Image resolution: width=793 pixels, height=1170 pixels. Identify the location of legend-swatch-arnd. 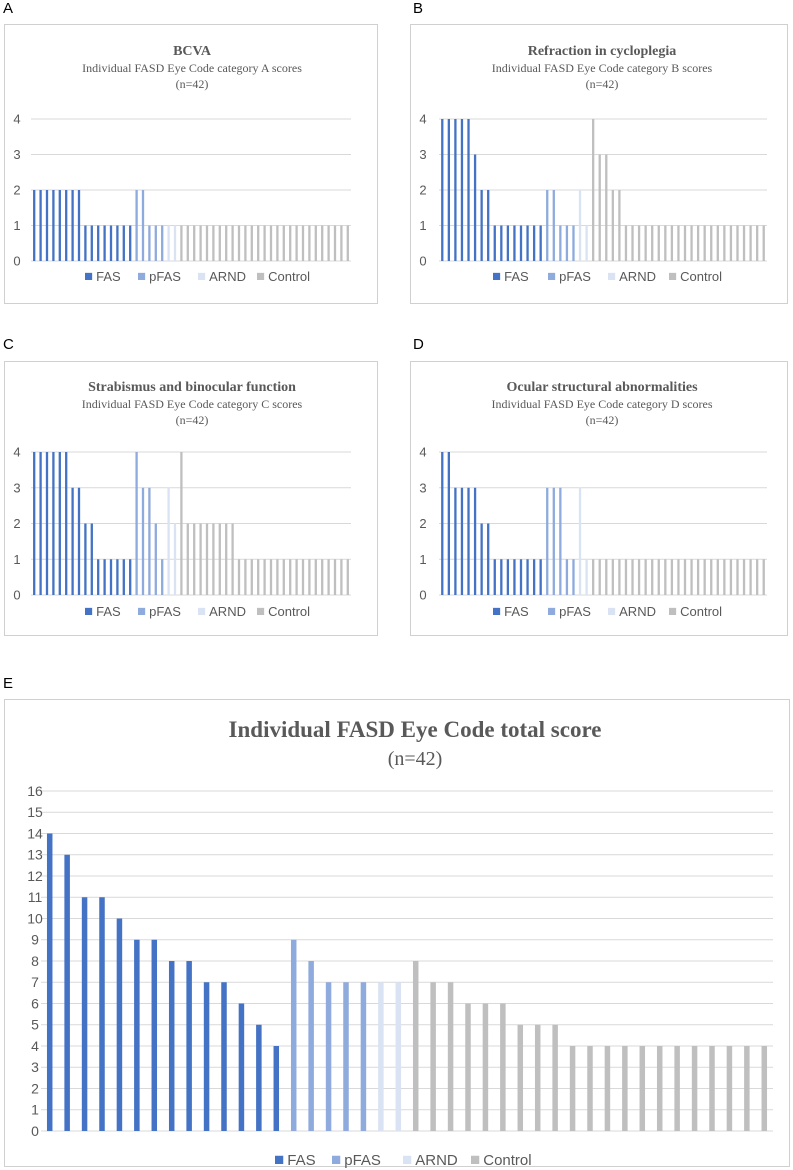
(407, 1159).